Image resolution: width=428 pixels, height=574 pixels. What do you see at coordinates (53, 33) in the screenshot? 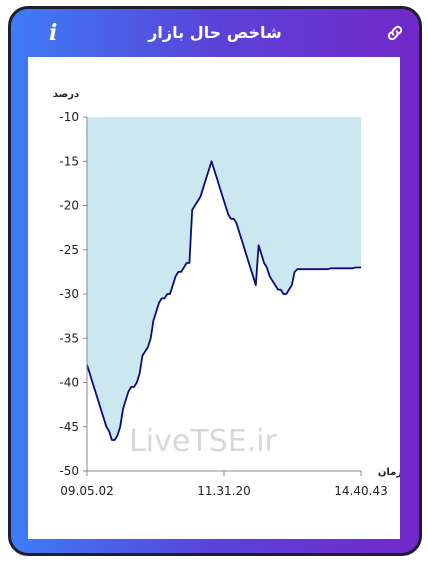
I see `info-icon: i` at bounding box center [53, 33].